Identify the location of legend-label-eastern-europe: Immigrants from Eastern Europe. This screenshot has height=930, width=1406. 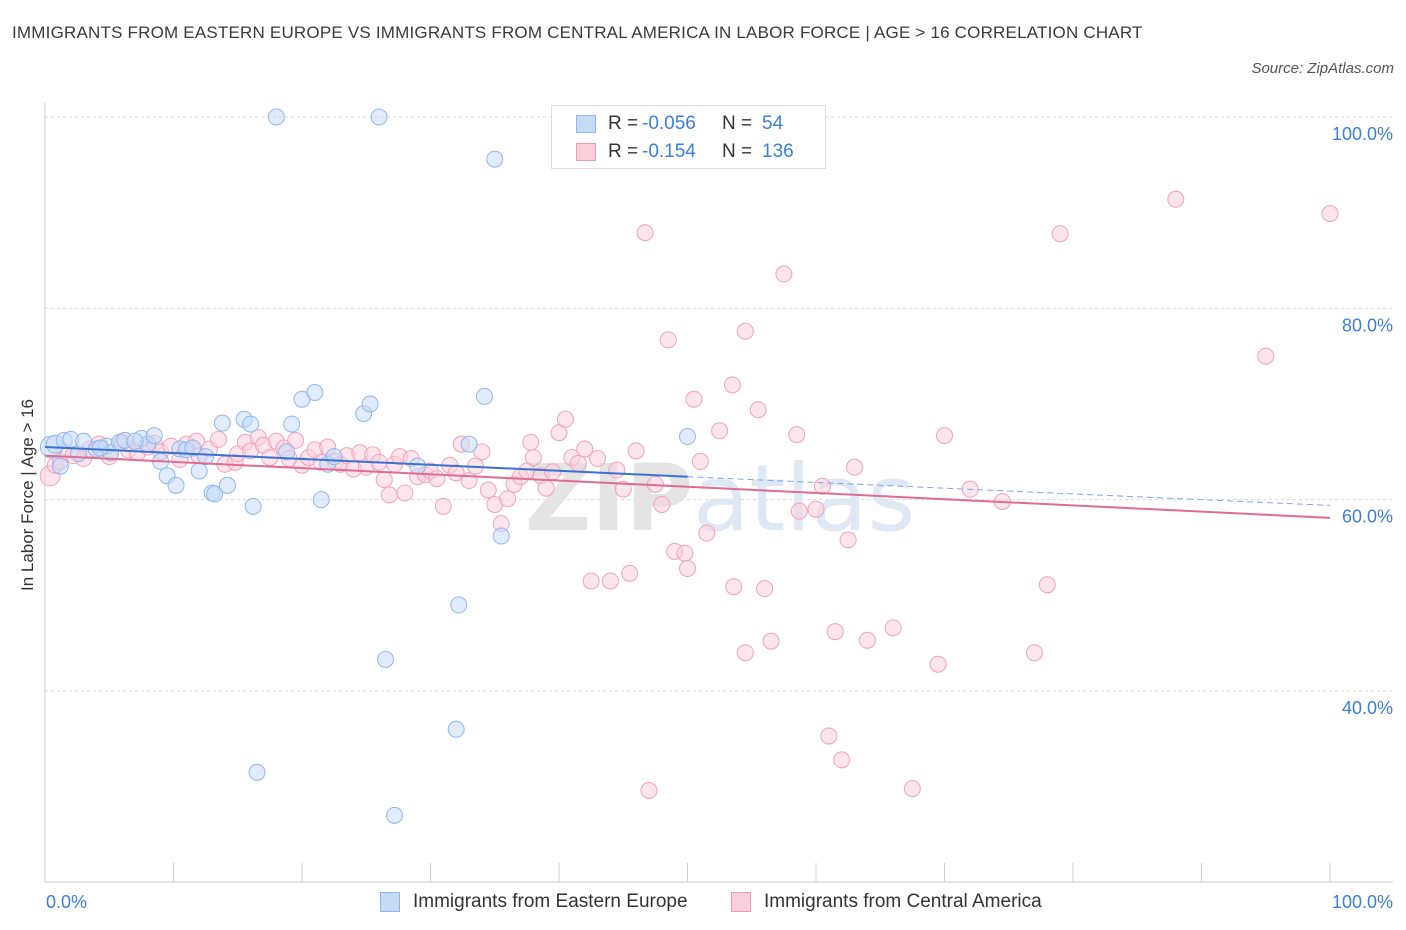
(550, 901).